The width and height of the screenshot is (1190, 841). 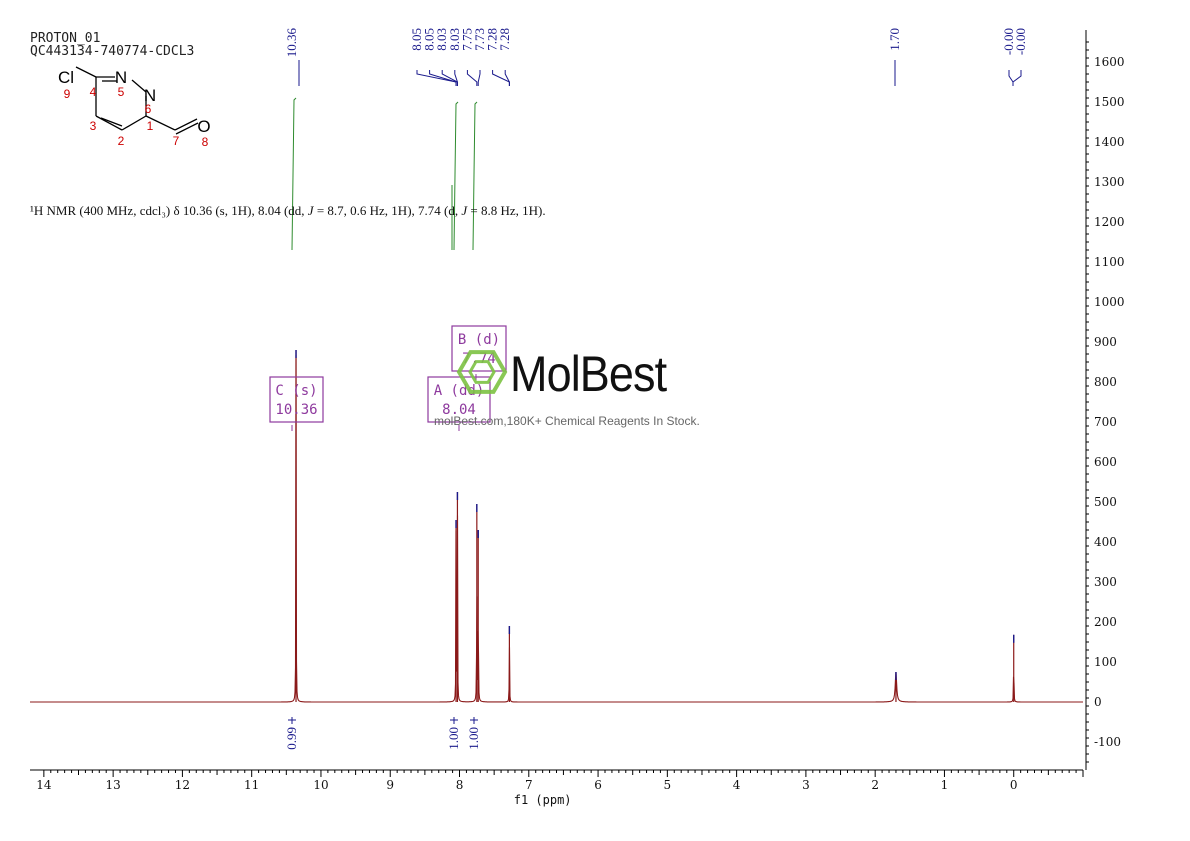 What do you see at coordinates (1105, 382) in the screenshot?
I see `y-tick-label: 800` at bounding box center [1105, 382].